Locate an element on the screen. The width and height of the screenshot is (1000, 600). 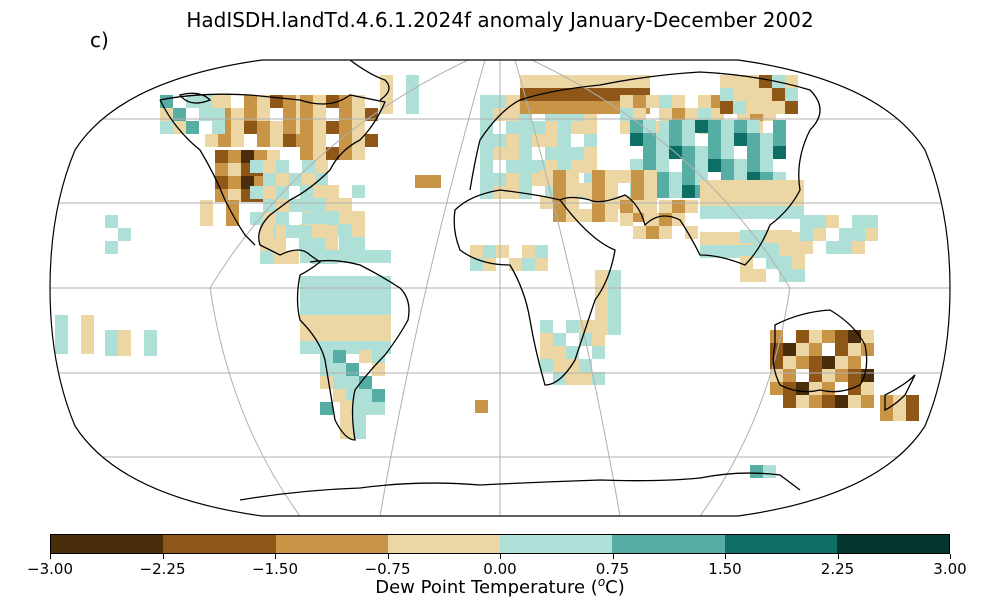
colorbar-tick-mark is located at coordinates (613, 556).